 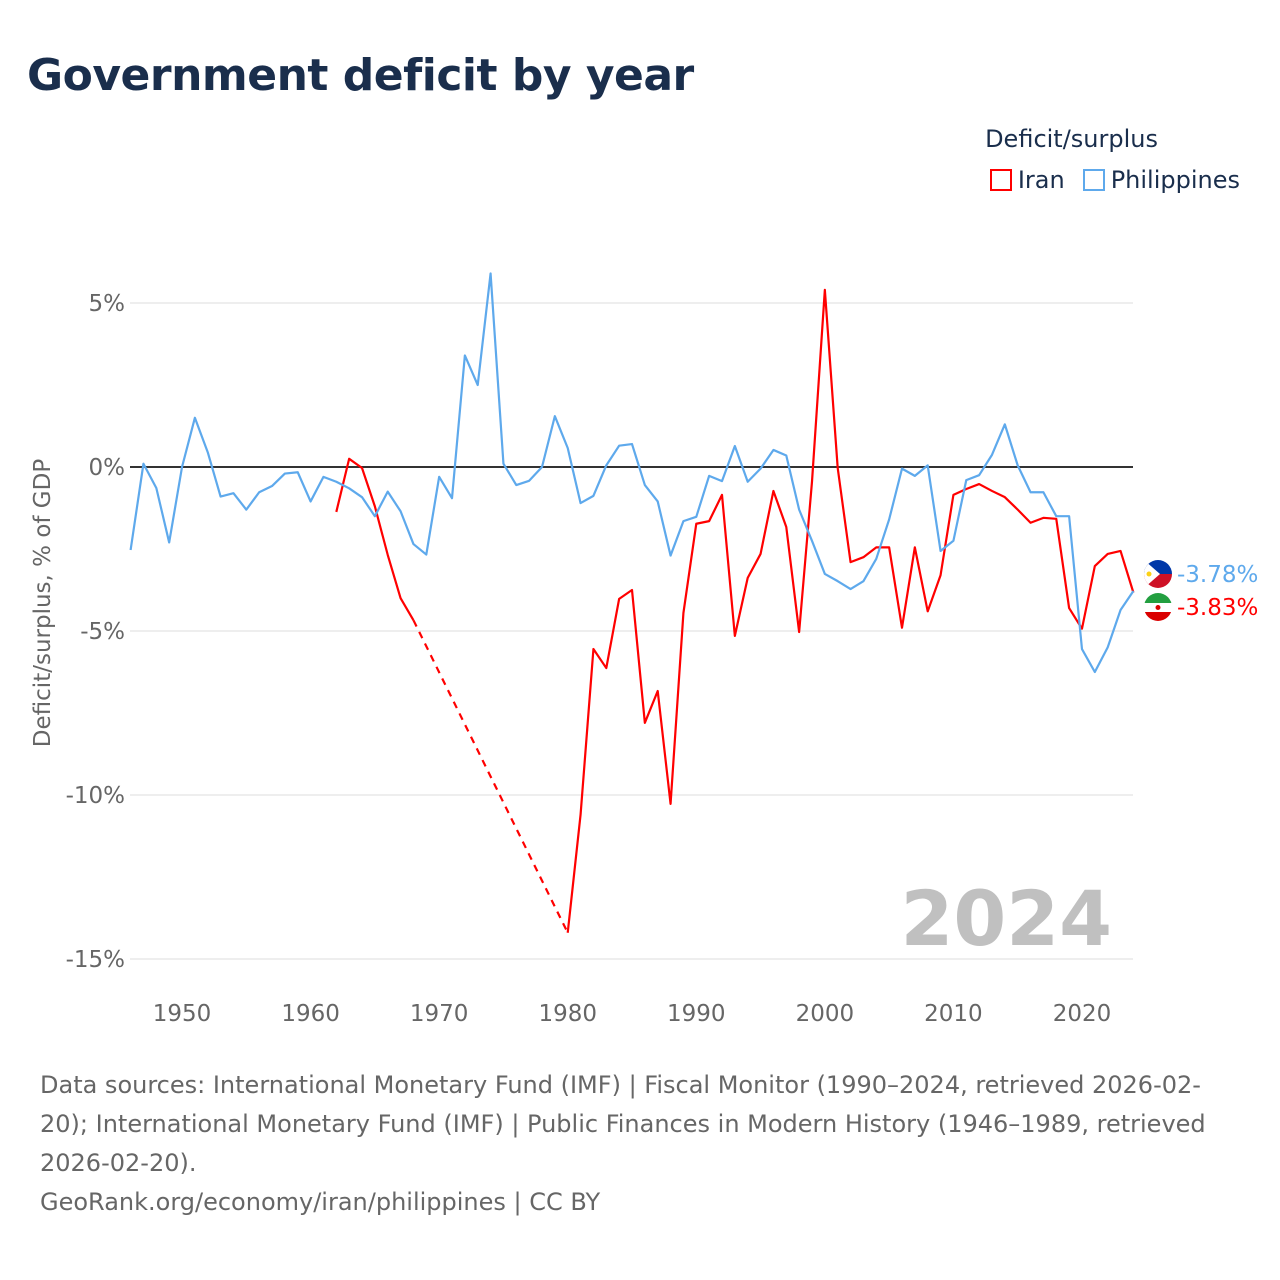 I want to click on y-tick-label: 5%, so click(x=107, y=304).